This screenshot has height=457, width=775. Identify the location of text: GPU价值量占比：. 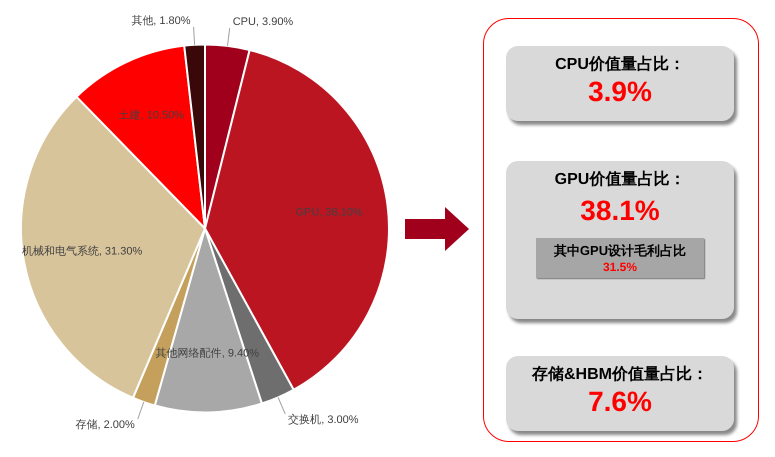
(620, 180).